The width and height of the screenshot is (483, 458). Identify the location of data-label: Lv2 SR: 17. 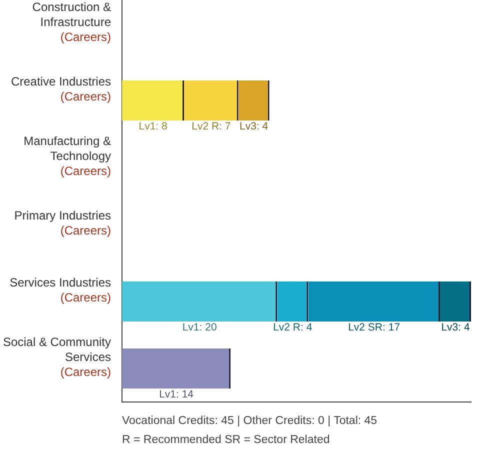
(374, 328).